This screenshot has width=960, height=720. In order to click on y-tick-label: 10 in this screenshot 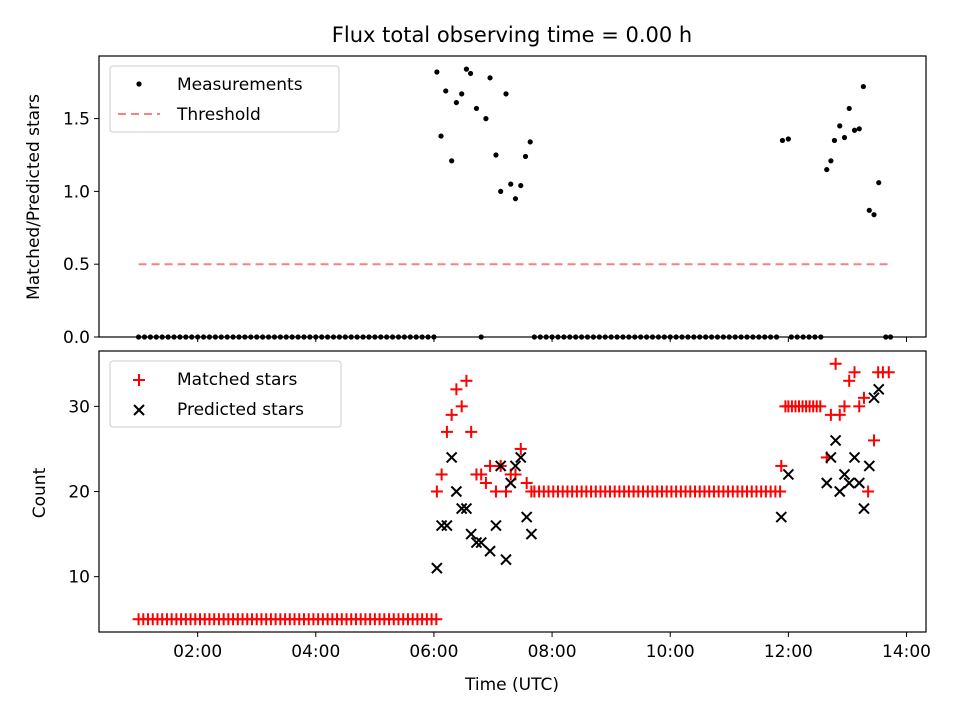, I will do `click(79, 578)`.